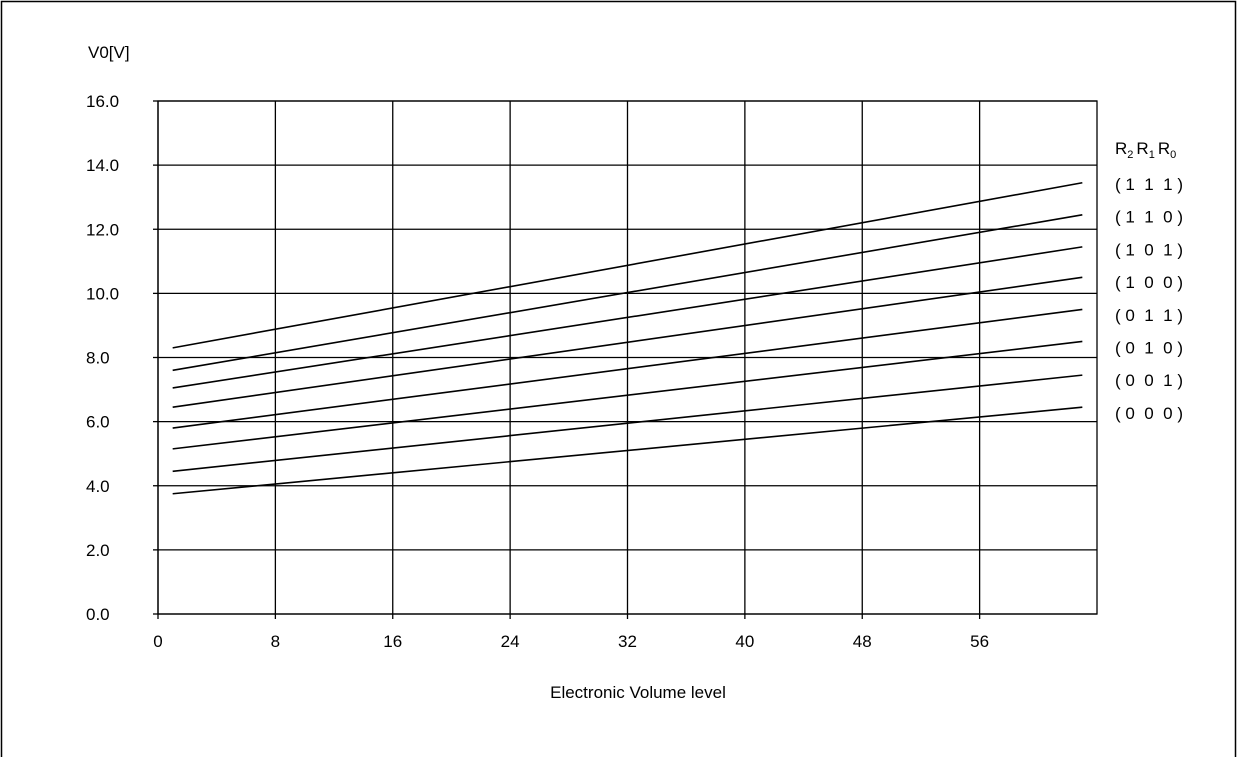 The image size is (1237, 757). I want to click on y-tick-label: 16.0, so click(102, 101).